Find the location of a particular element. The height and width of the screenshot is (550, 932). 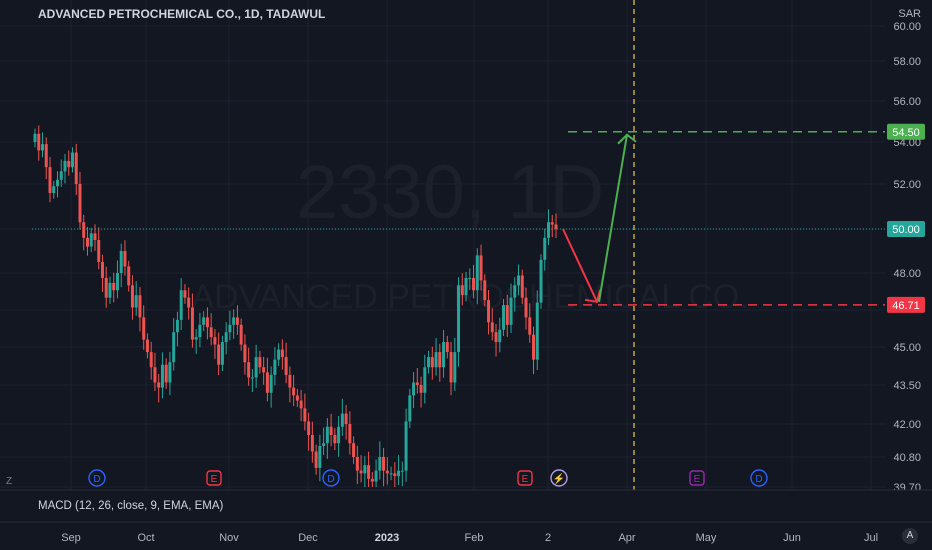

time-tick: Apr is located at coordinates (626, 538).